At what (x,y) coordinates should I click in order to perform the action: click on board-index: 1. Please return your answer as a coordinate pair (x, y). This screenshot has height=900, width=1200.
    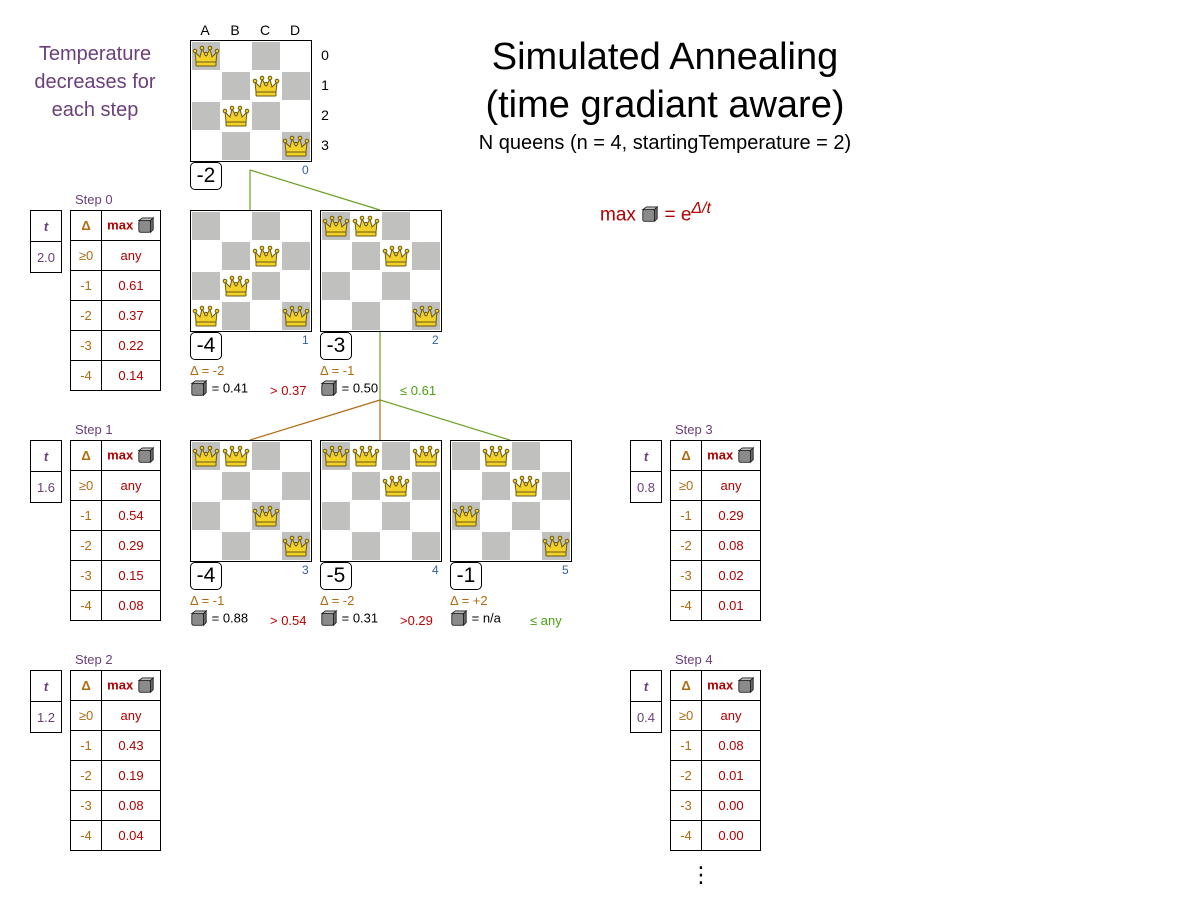
    Looking at the image, I should click on (305, 340).